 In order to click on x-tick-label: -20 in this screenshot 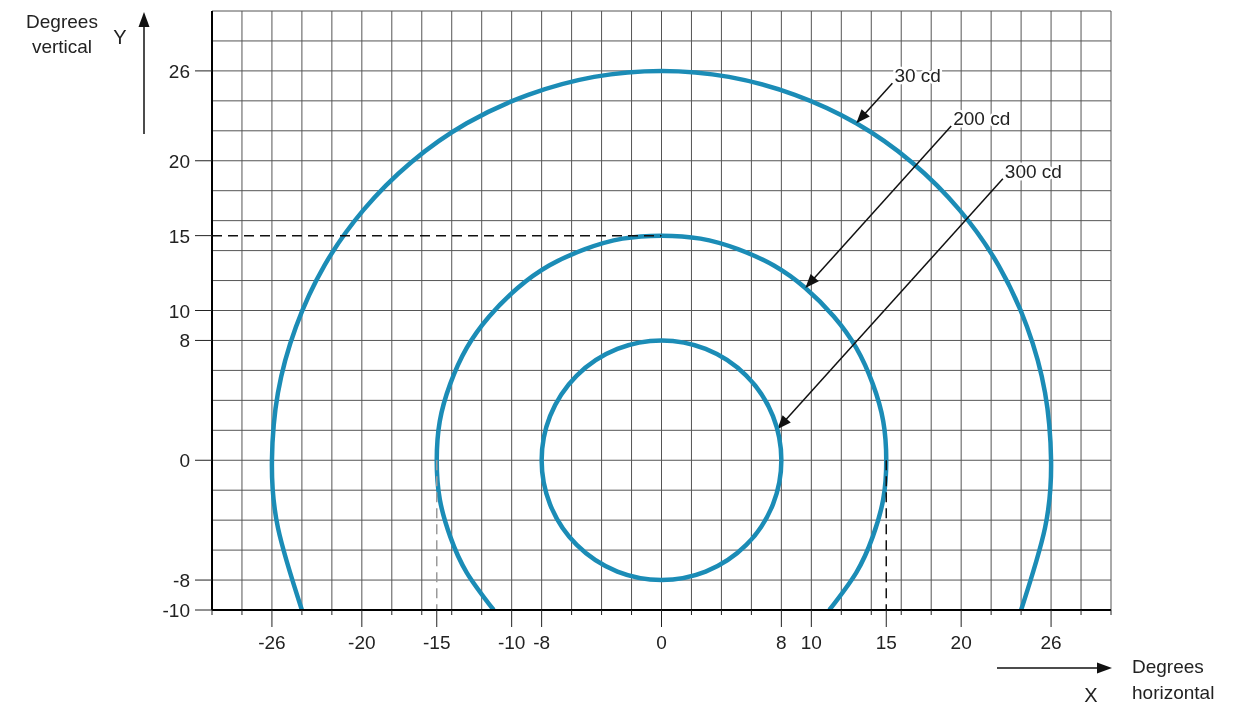, I will do `click(362, 642)`.